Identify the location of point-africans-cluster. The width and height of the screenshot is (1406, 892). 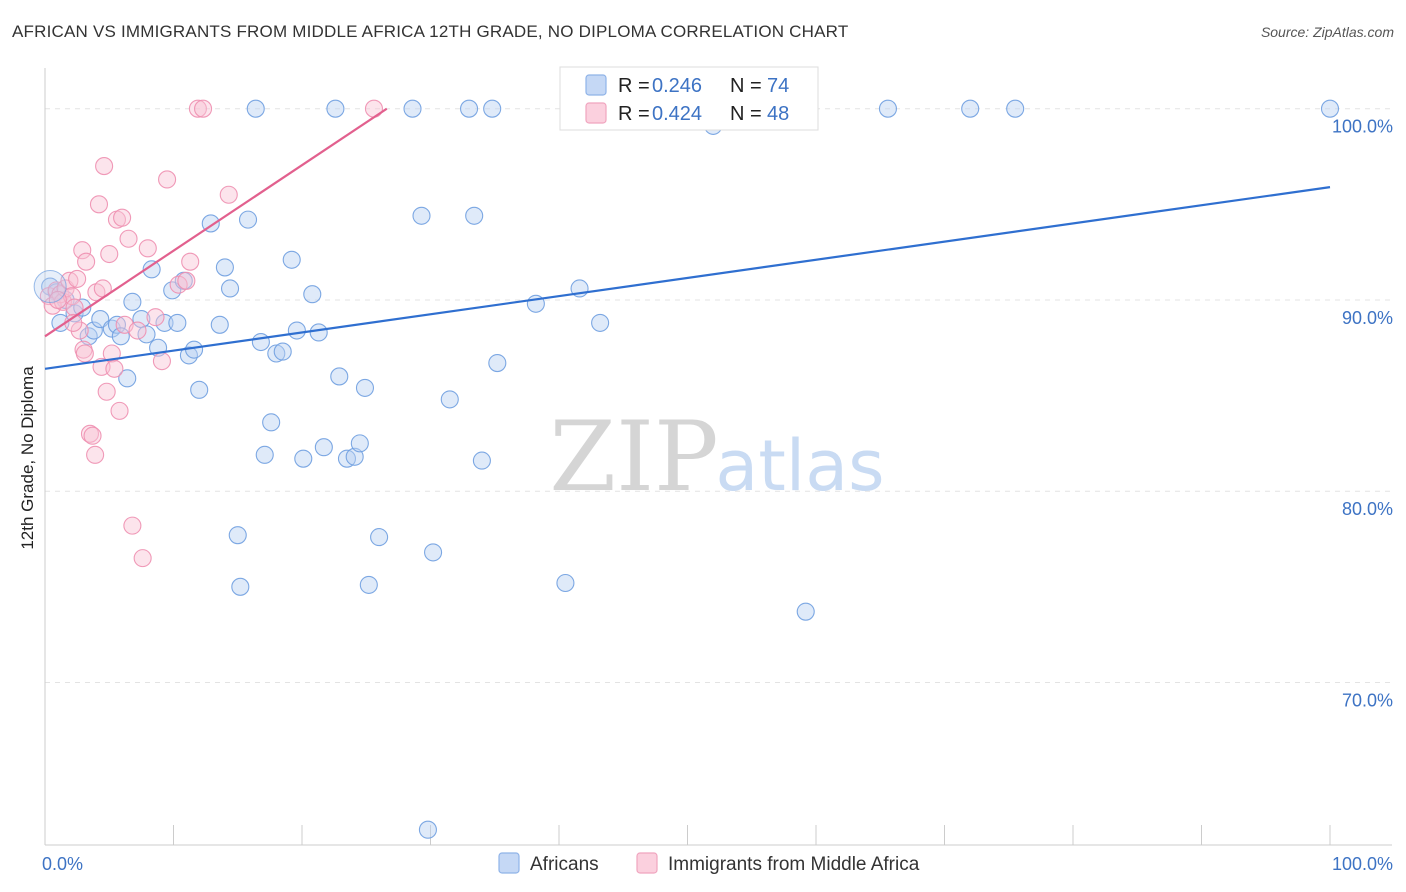
(50, 287).